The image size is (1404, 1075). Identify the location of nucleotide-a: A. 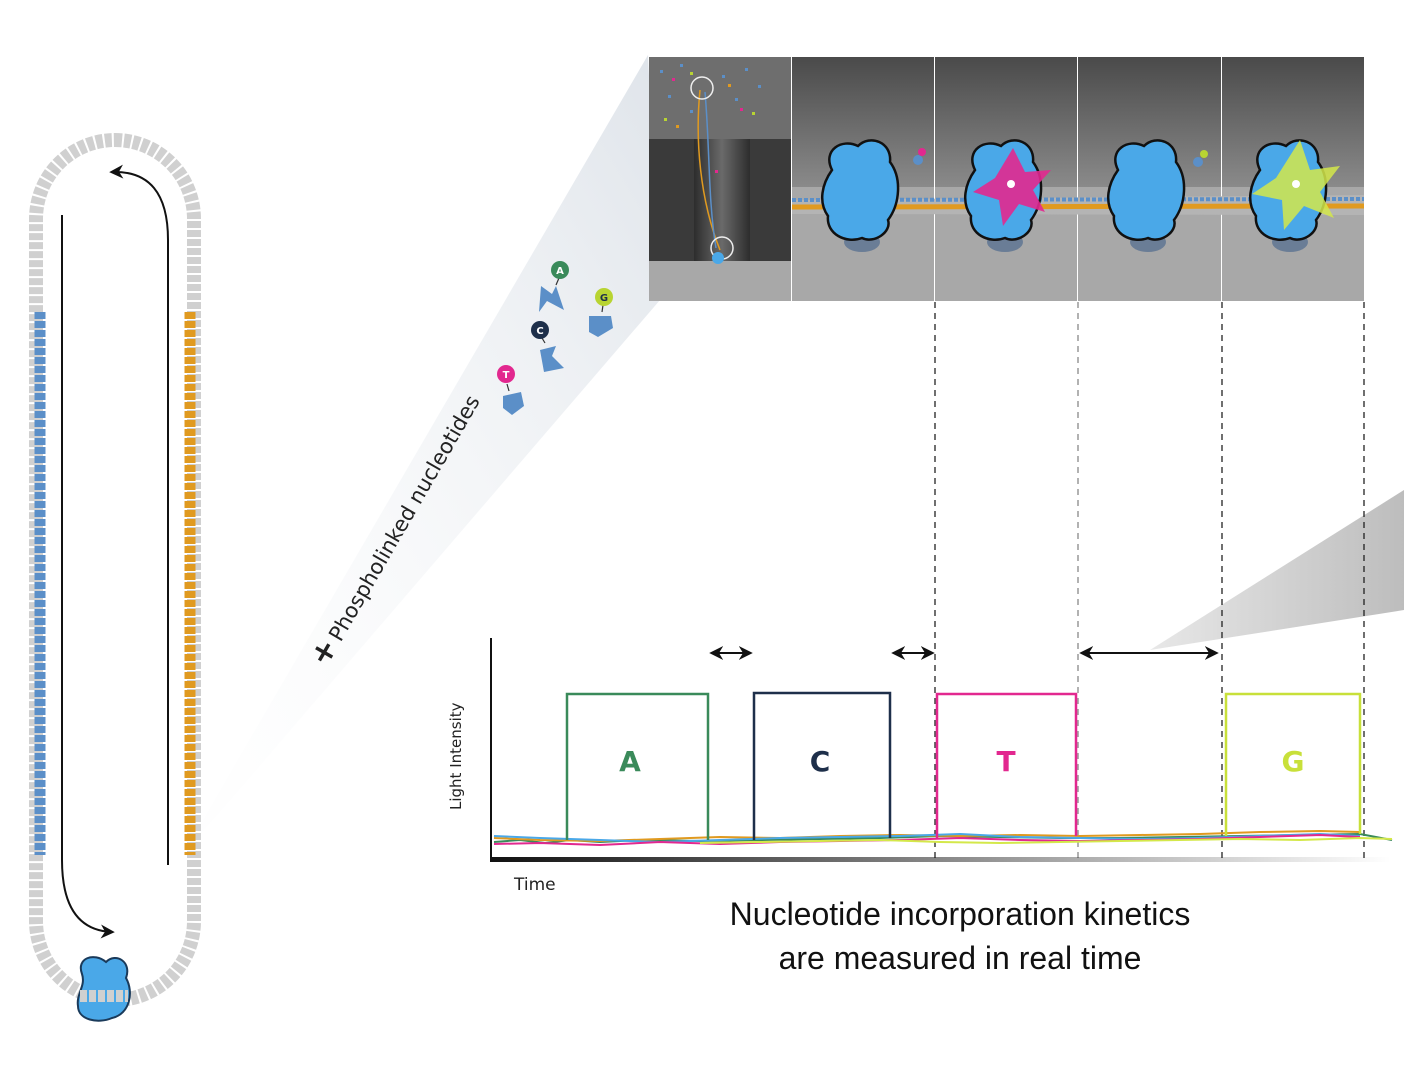
(554, 286).